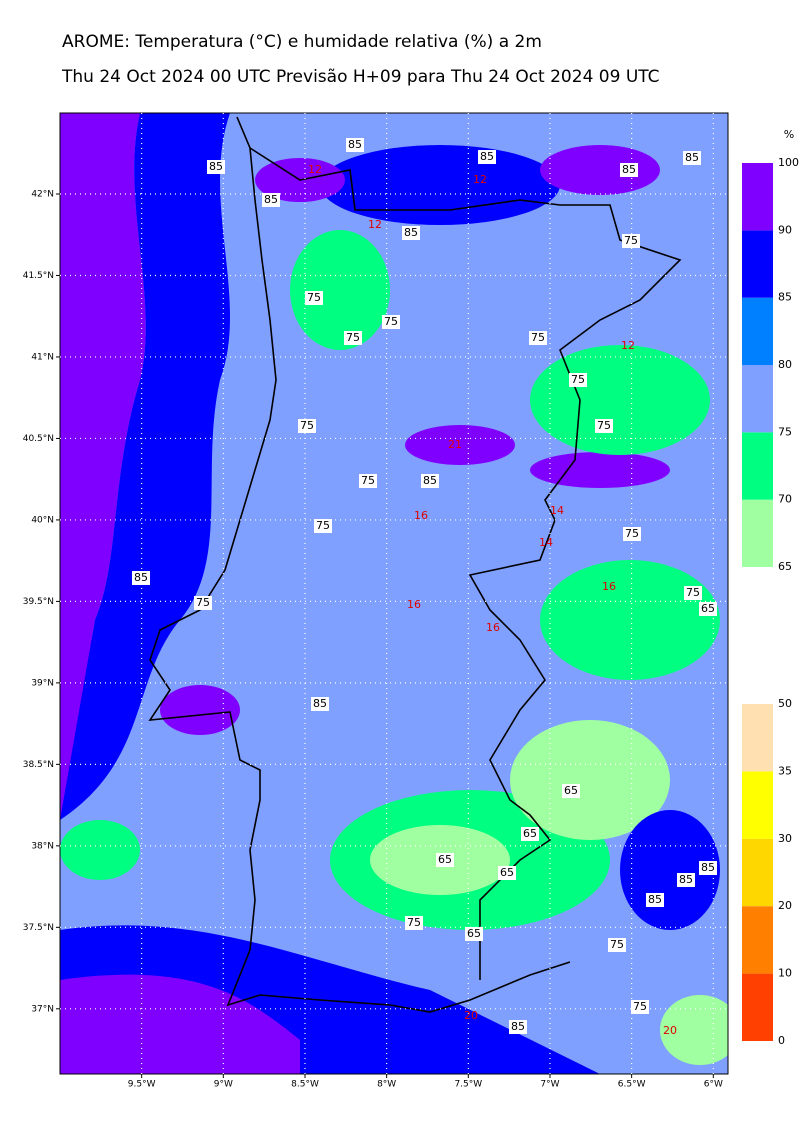 The image size is (800, 1131). Describe the element at coordinates (38, 276) in the screenshot. I see `lat-tick-label: 41.5°N` at that location.